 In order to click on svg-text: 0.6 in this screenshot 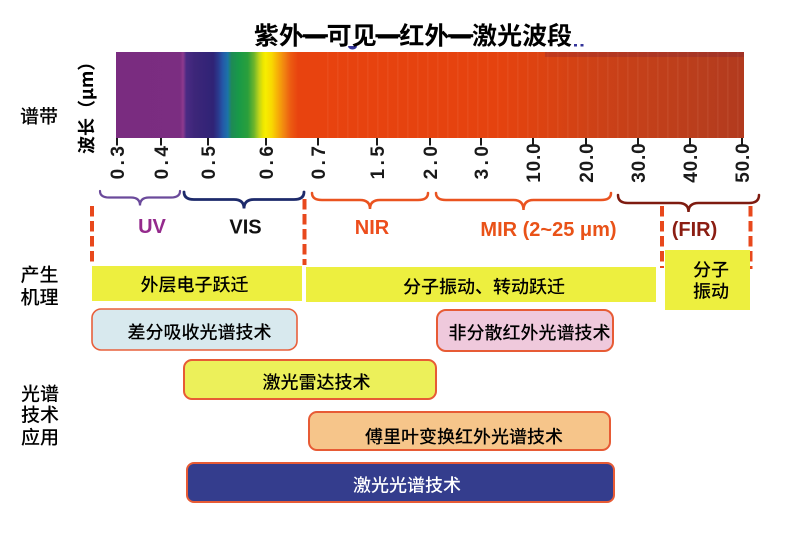, I will do `click(267, 161)`.